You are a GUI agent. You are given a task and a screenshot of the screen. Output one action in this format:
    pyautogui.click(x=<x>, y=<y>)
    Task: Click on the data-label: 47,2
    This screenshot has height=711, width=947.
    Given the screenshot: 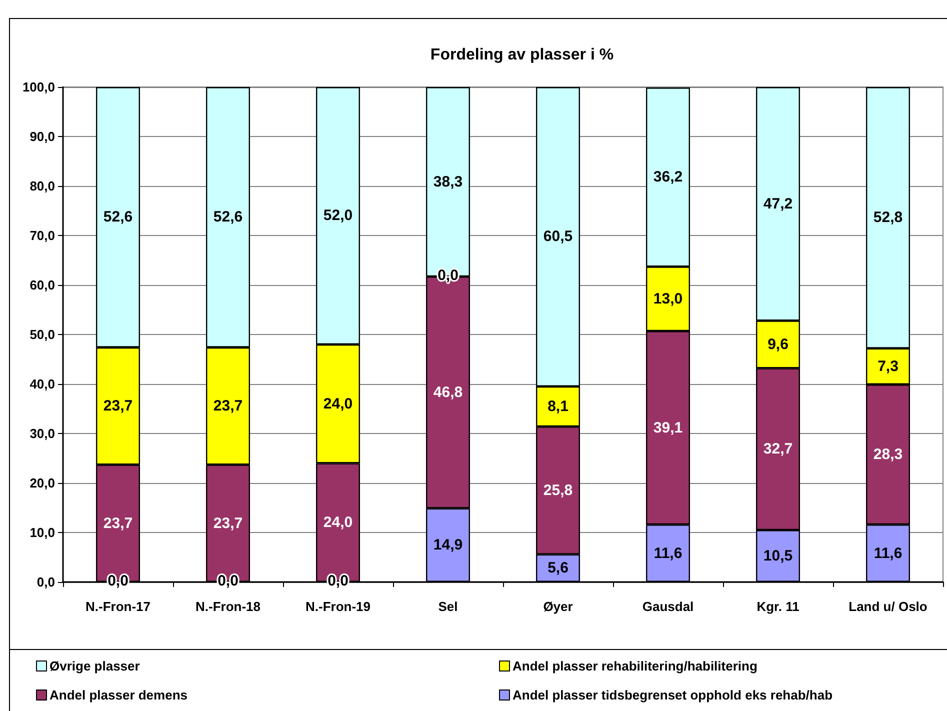 What is the action you would take?
    pyautogui.click(x=778, y=203)
    